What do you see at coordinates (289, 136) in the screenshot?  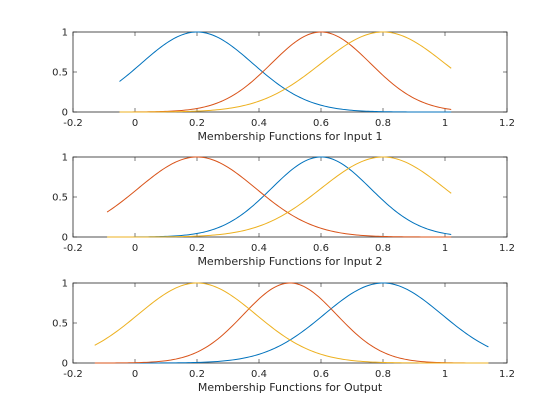 I see `x-axis-title: Membership Functions for Input 1` at bounding box center [289, 136].